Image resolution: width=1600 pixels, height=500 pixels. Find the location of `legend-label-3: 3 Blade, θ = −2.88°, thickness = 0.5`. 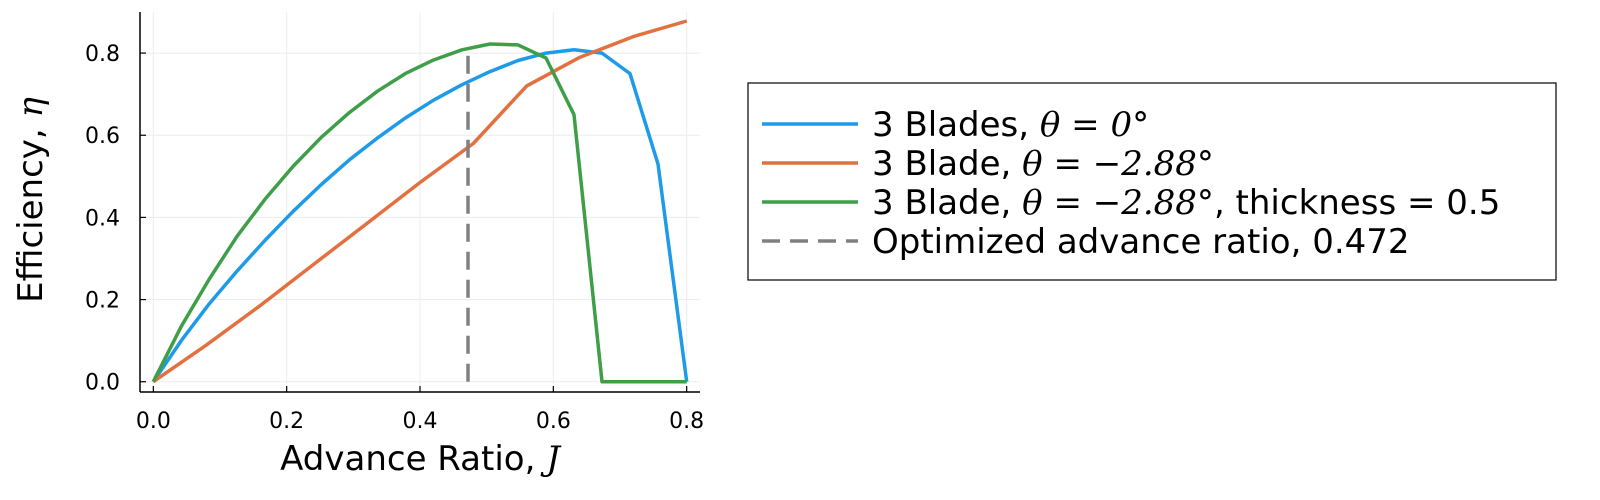

legend-label-3: 3 Blade, θ = −2.88°, thickness = 0.5 is located at coordinates (1186, 203).